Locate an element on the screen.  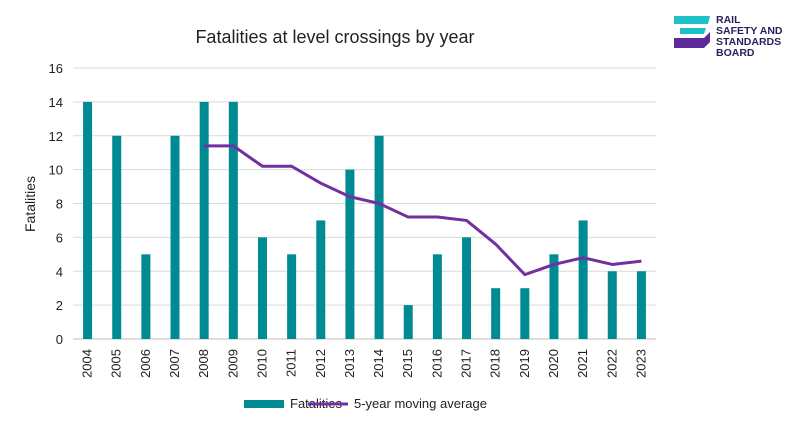
bar-2005 is located at coordinates (117, 237).